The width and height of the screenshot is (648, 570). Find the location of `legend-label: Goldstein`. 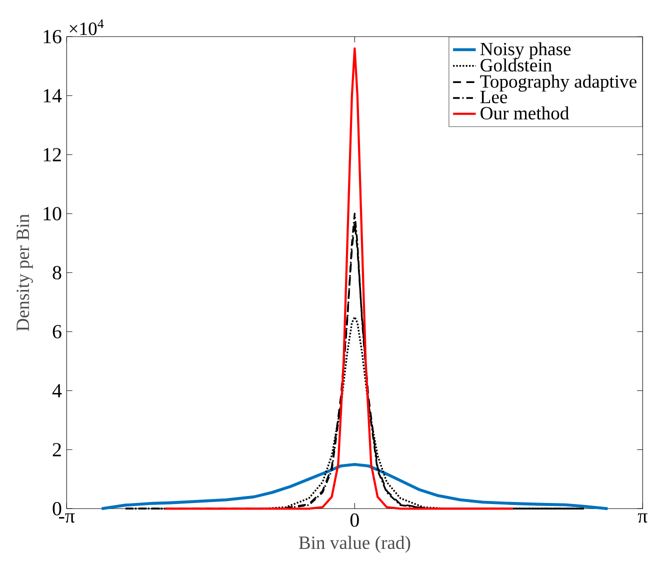

legend-label: Goldstein is located at coordinates (516, 65).